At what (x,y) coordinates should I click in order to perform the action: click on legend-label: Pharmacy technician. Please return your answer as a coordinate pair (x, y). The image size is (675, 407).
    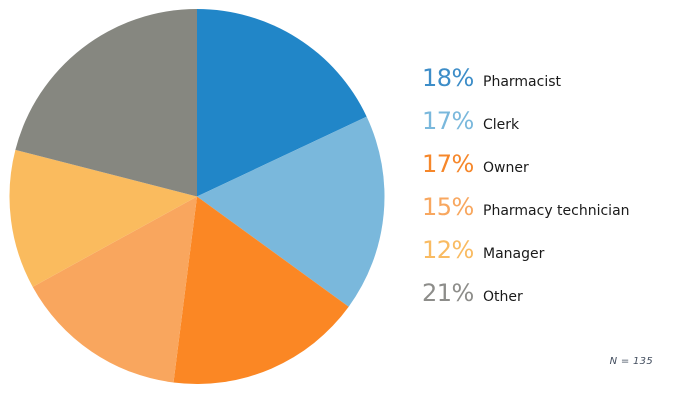
    Looking at the image, I should click on (556, 211).